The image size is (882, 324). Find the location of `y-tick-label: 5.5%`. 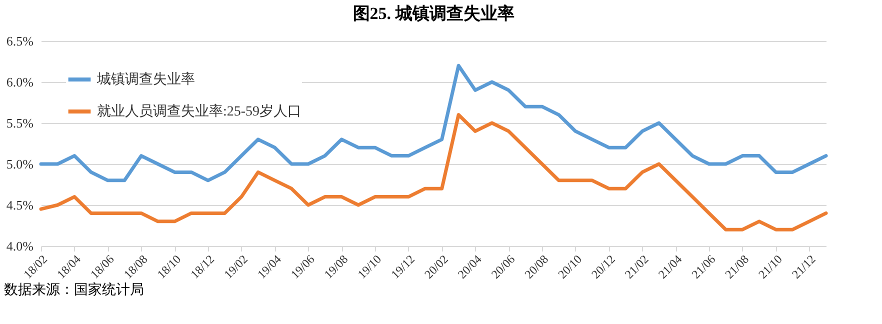

y-tick-label: 5.5% is located at coordinates (20, 123).